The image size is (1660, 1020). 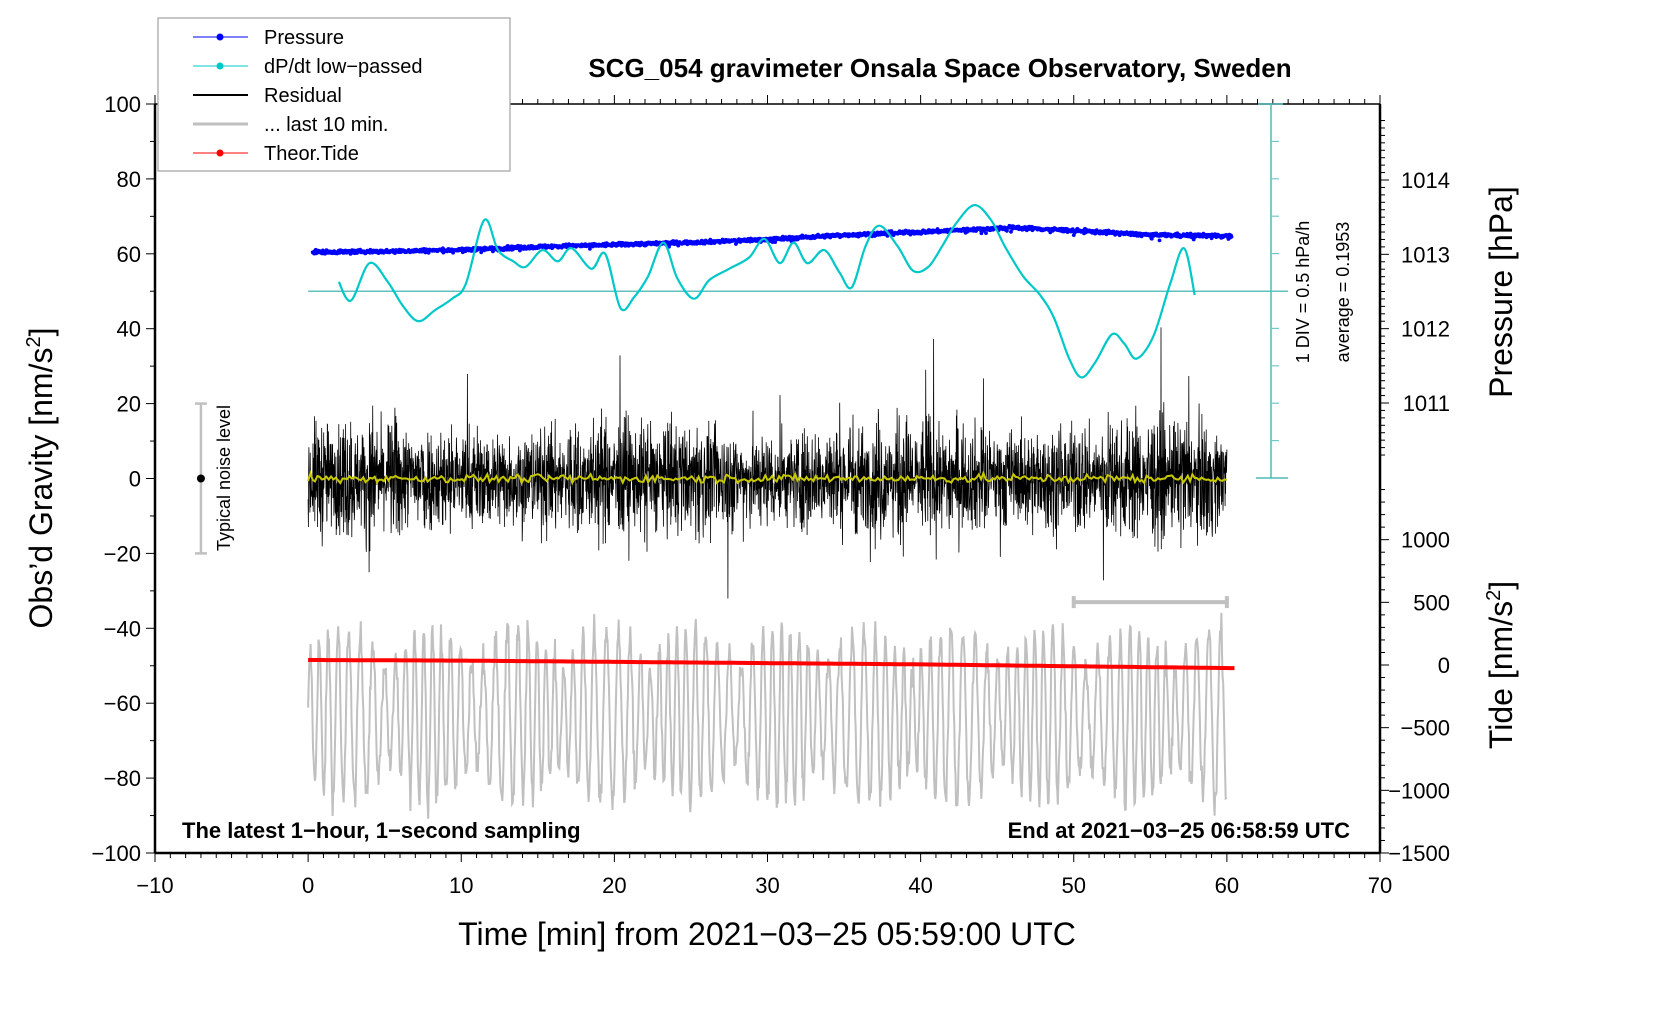 What do you see at coordinates (116, 853) in the screenshot?
I see `y-left-tick-label: −100` at bounding box center [116, 853].